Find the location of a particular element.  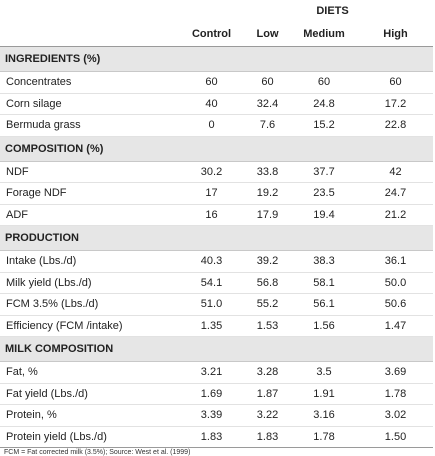

column-header-row: Control Low Medium High is located at coordinates (217, 34).